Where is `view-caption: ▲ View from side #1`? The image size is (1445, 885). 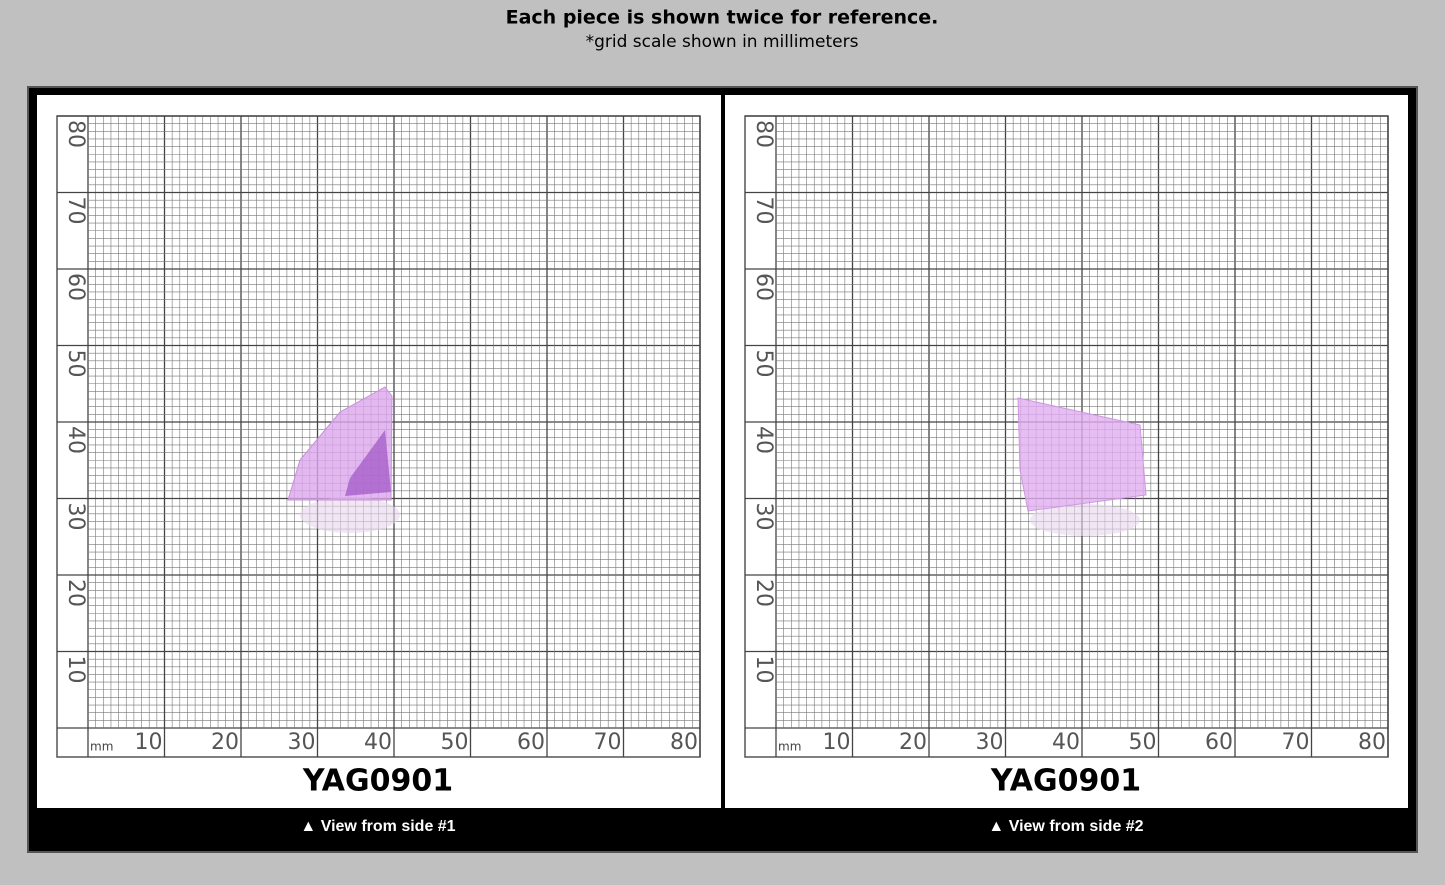 view-caption: ▲ View from side #1 is located at coordinates (377, 826).